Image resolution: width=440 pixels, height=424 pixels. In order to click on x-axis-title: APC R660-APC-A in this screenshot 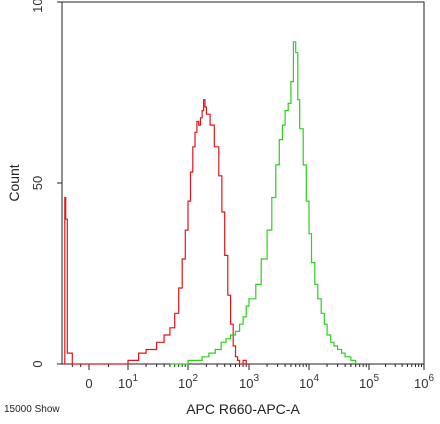, I will do `click(243, 409)`.